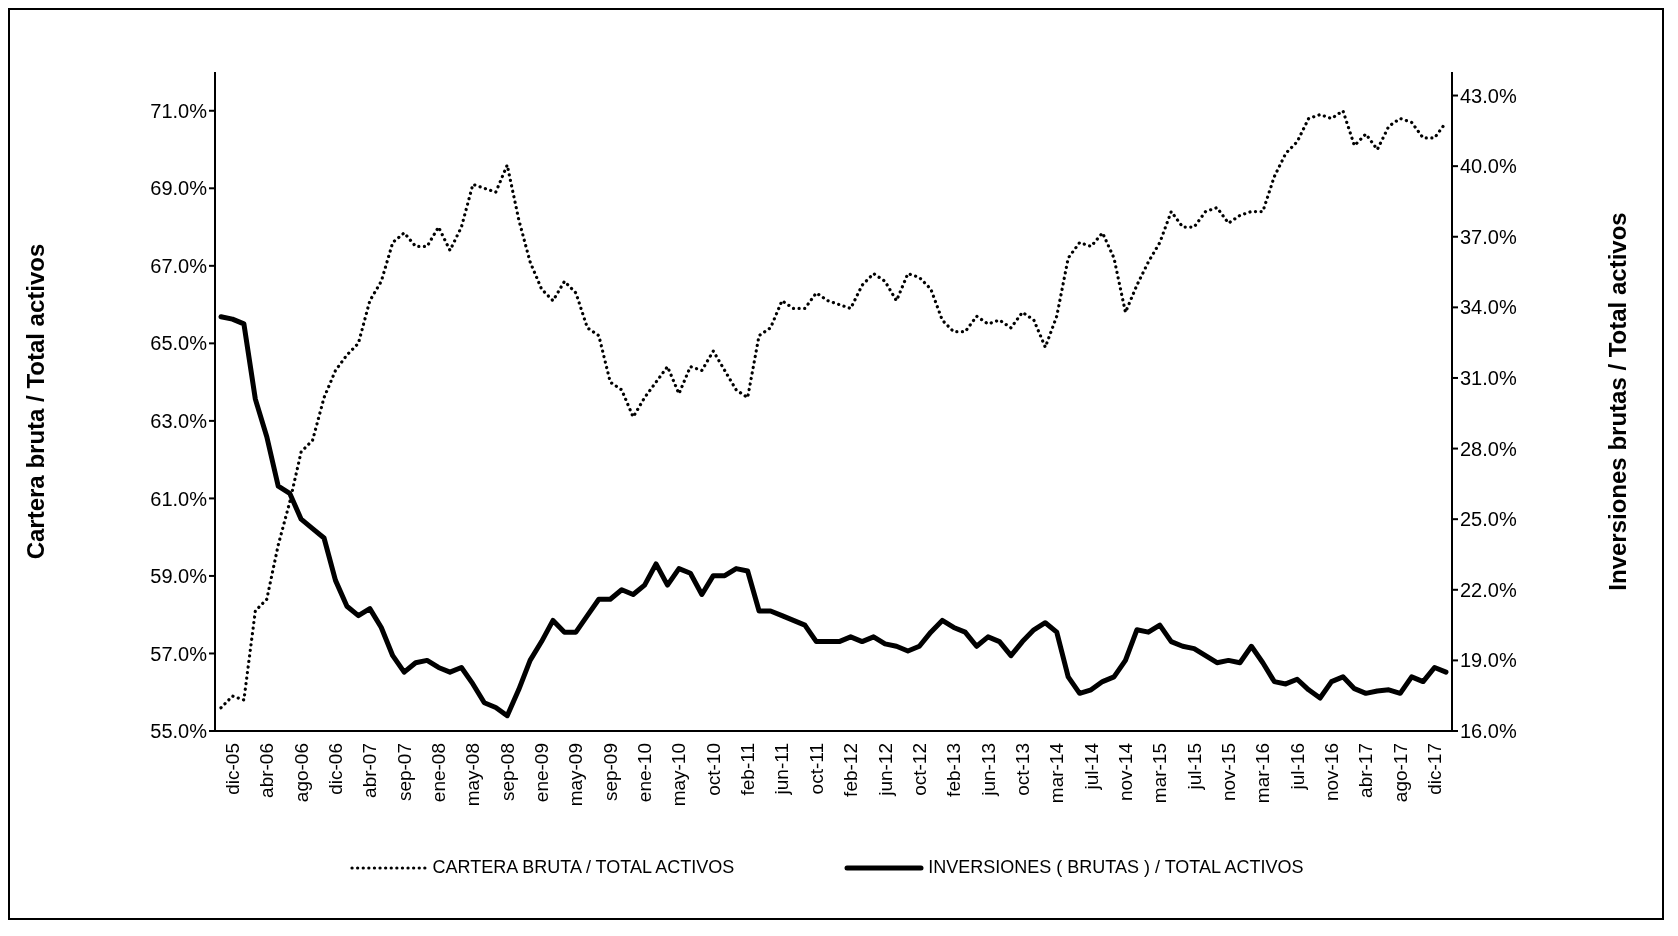 The height and width of the screenshot is (936, 1678). I want to click on x-tick-label: feb-12, so click(851, 770).